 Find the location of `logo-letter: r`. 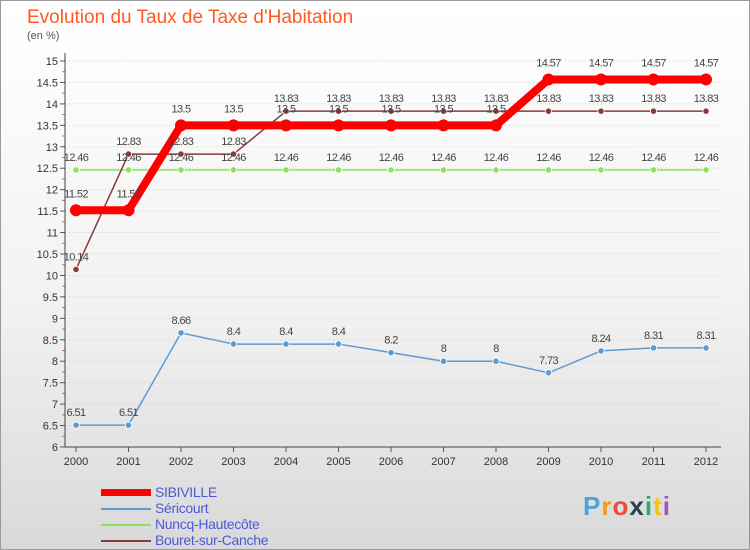

logo-letter: r is located at coordinates (607, 506).